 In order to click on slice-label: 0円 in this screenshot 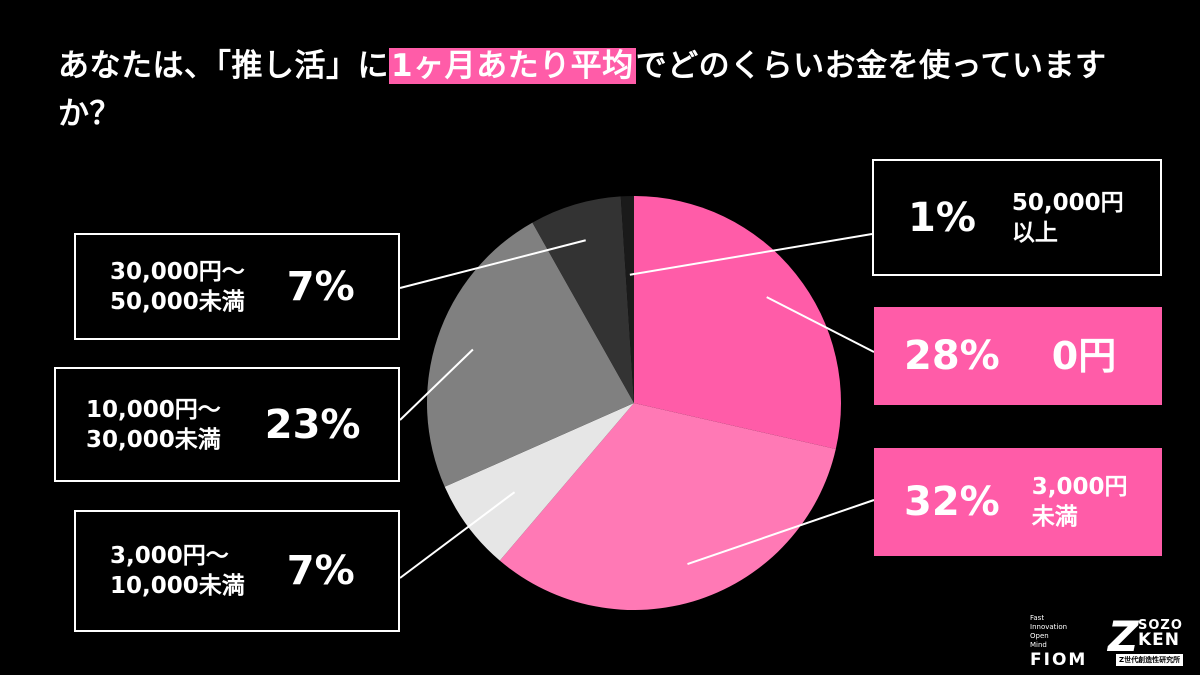, I will do `click(1084, 356)`.